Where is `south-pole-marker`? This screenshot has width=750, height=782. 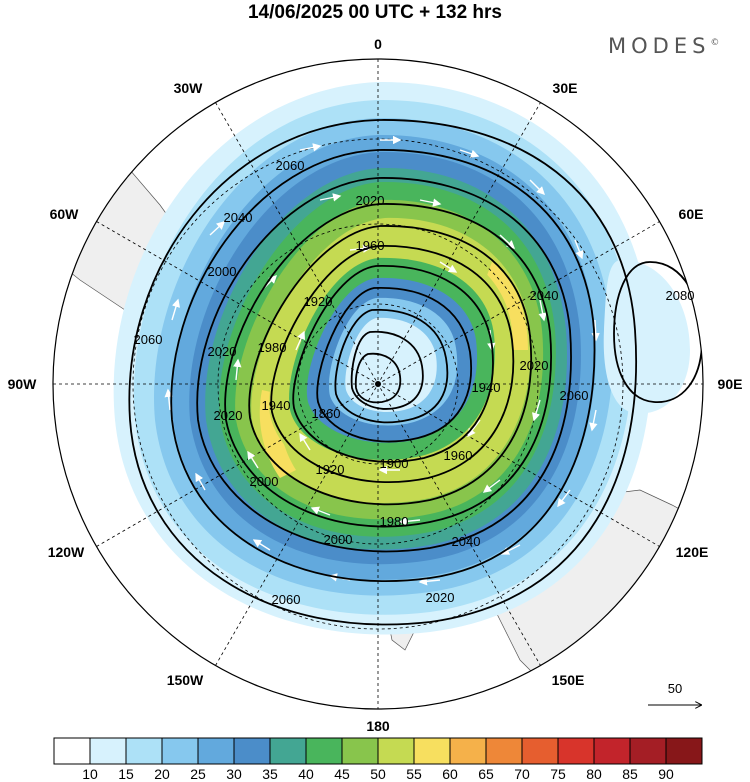
south-pole-marker is located at coordinates (378, 384).